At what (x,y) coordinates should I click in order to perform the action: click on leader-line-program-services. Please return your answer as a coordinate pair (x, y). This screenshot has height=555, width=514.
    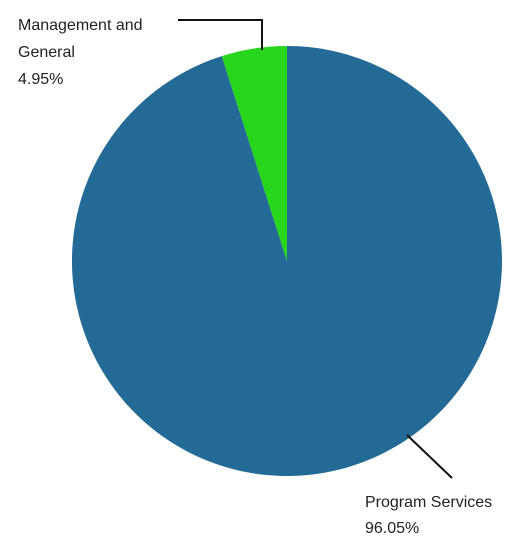
    Looking at the image, I should click on (429, 456).